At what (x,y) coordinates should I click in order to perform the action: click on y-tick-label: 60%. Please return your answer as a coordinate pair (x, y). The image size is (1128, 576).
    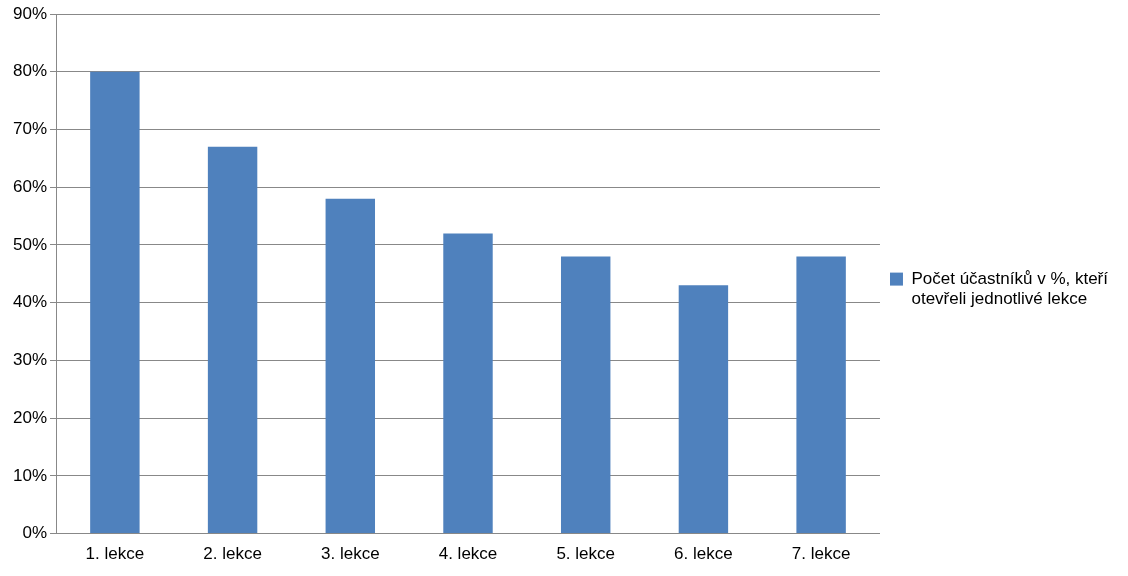
    Looking at the image, I should click on (30, 186).